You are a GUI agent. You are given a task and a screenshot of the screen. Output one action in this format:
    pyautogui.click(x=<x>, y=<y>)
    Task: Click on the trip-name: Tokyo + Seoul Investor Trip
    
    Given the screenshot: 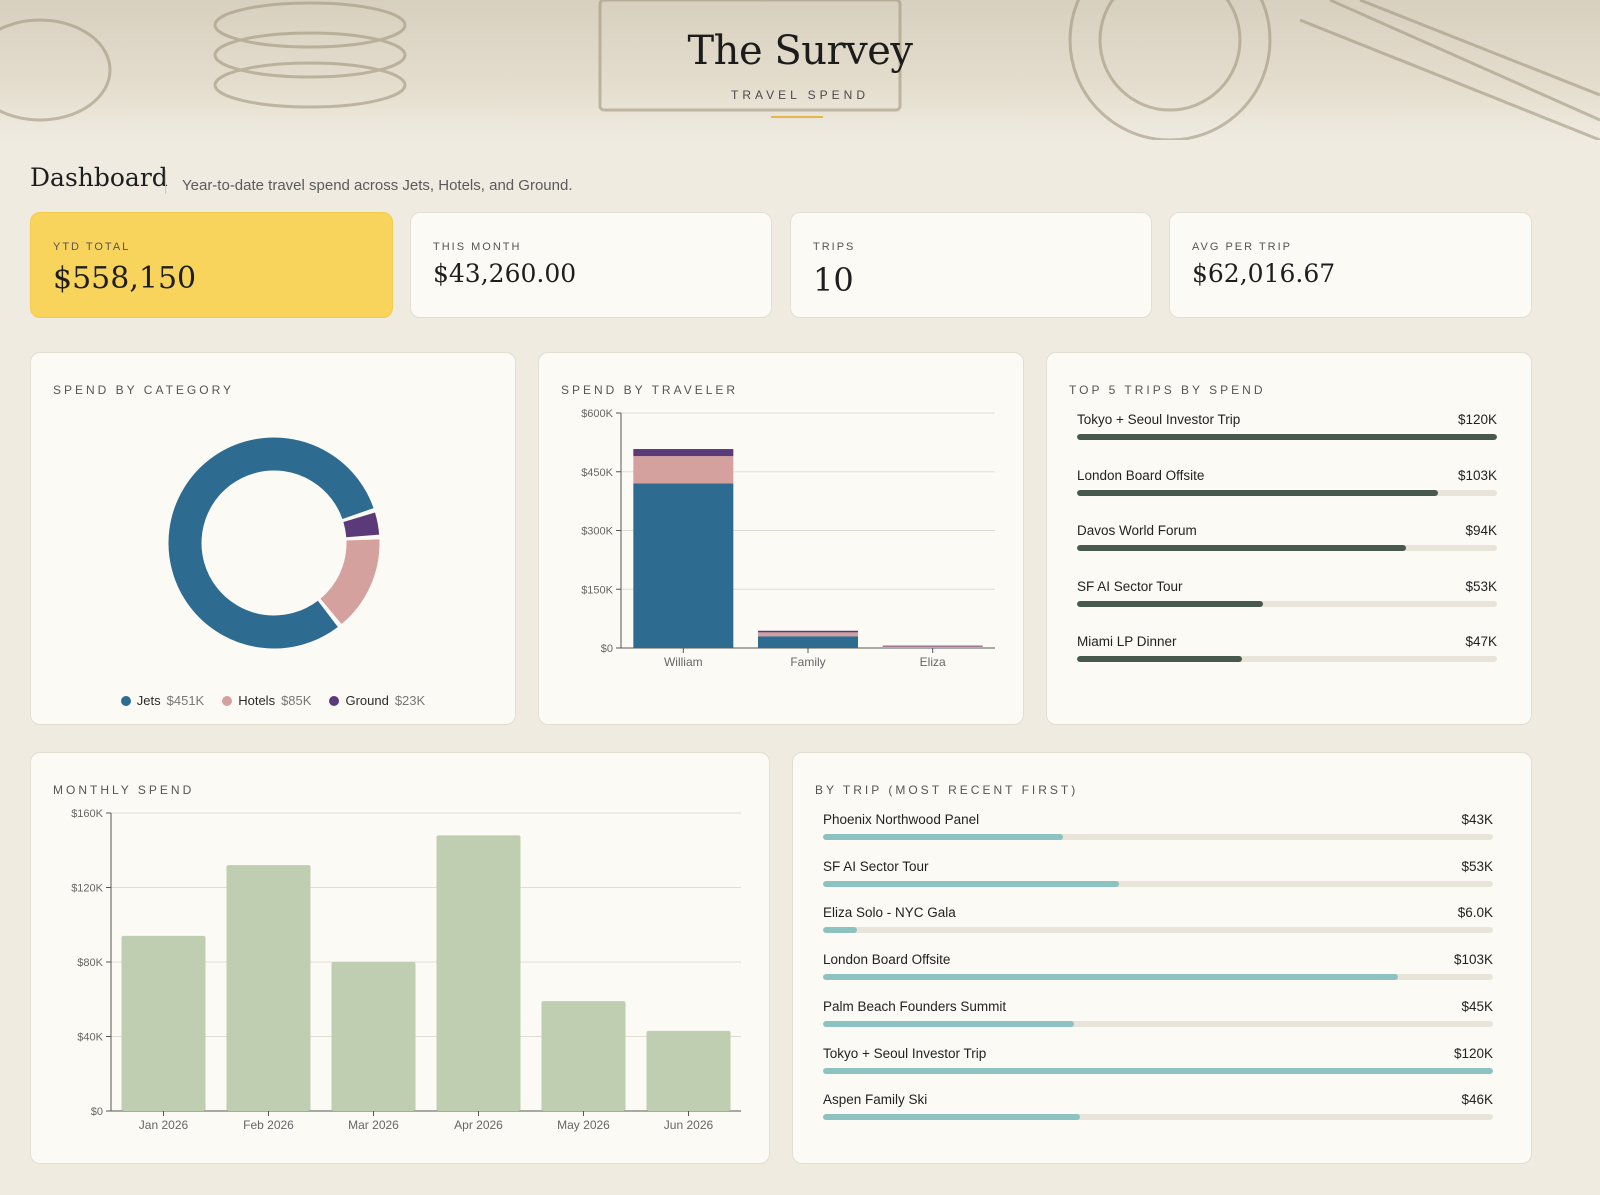 What is the action you would take?
    pyautogui.click(x=1159, y=419)
    